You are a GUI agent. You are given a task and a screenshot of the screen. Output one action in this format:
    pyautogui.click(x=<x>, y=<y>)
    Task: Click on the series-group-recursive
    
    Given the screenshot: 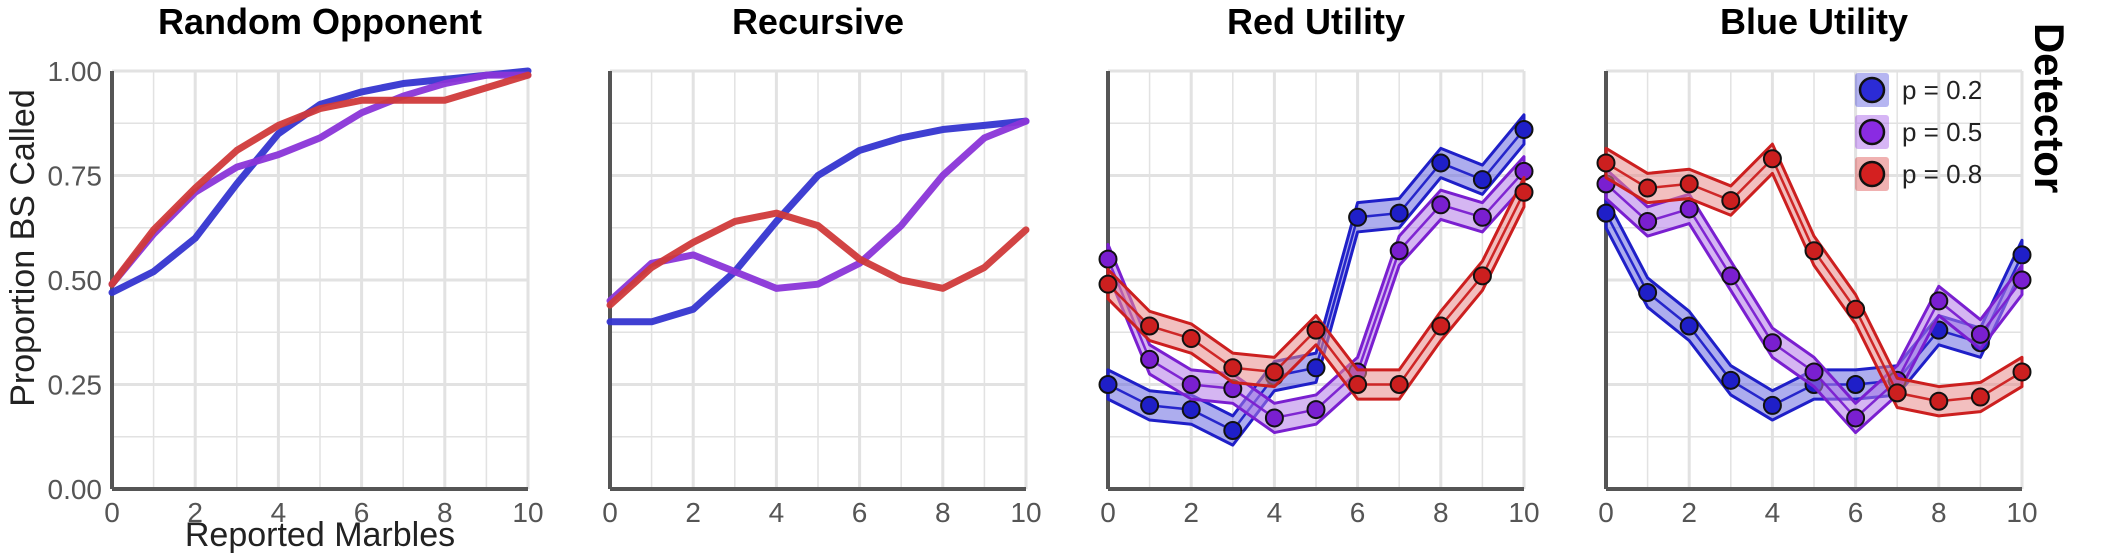 What is the action you would take?
    pyautogui.click(x=818, y=221)
    